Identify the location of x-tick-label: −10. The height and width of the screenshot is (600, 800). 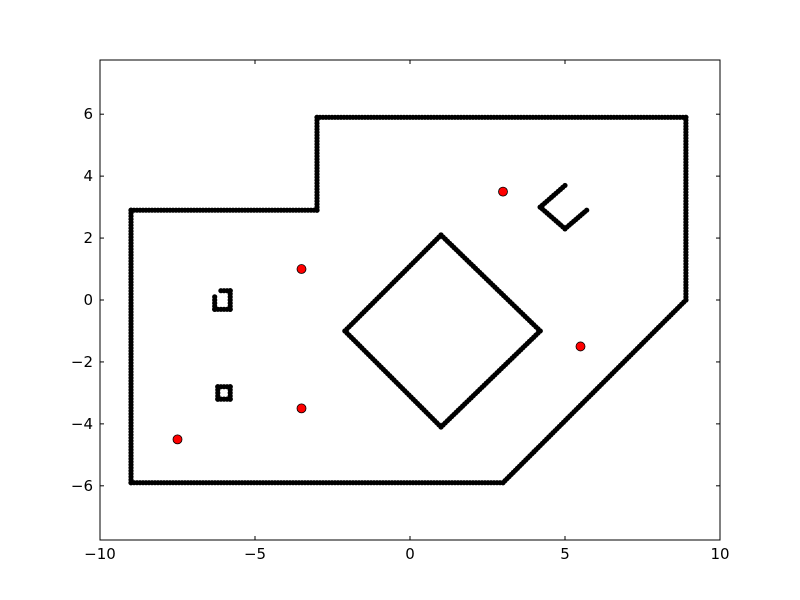
(100, 554).